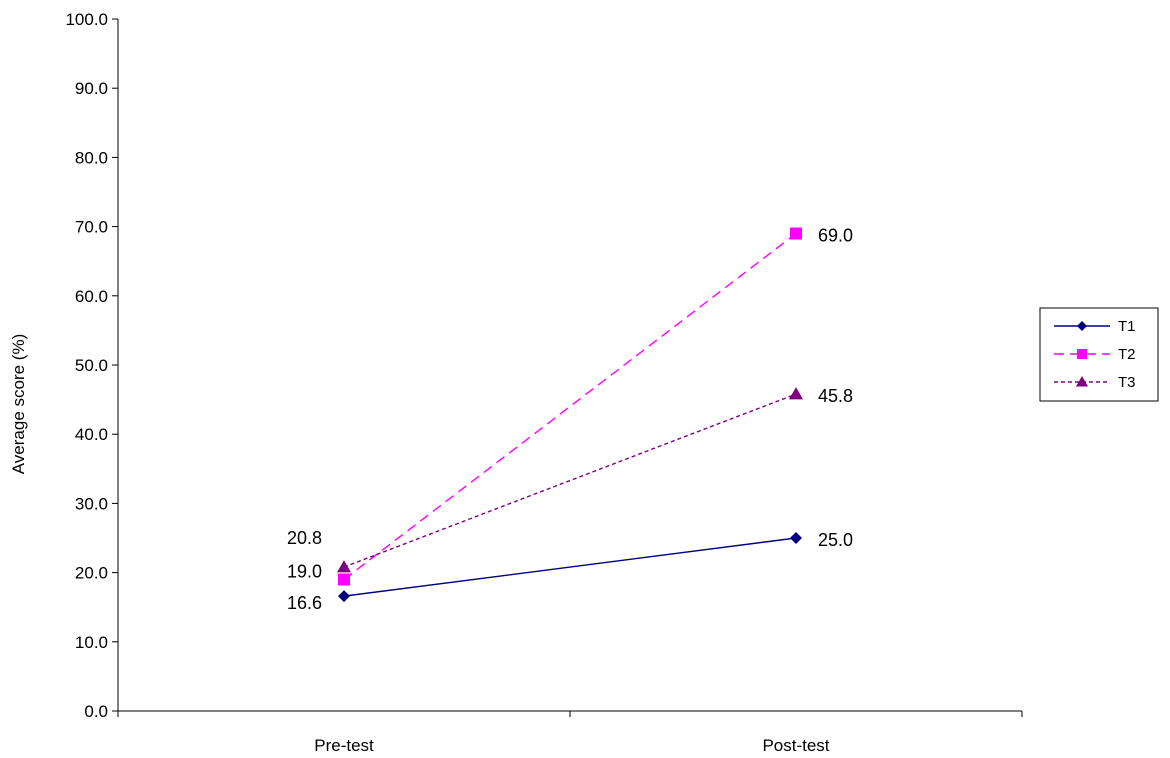 This screenshot has width=1170, height=758. Describe the element at coordinates (570, 567) in the screenshot. I see `series-line-T1` at that location.